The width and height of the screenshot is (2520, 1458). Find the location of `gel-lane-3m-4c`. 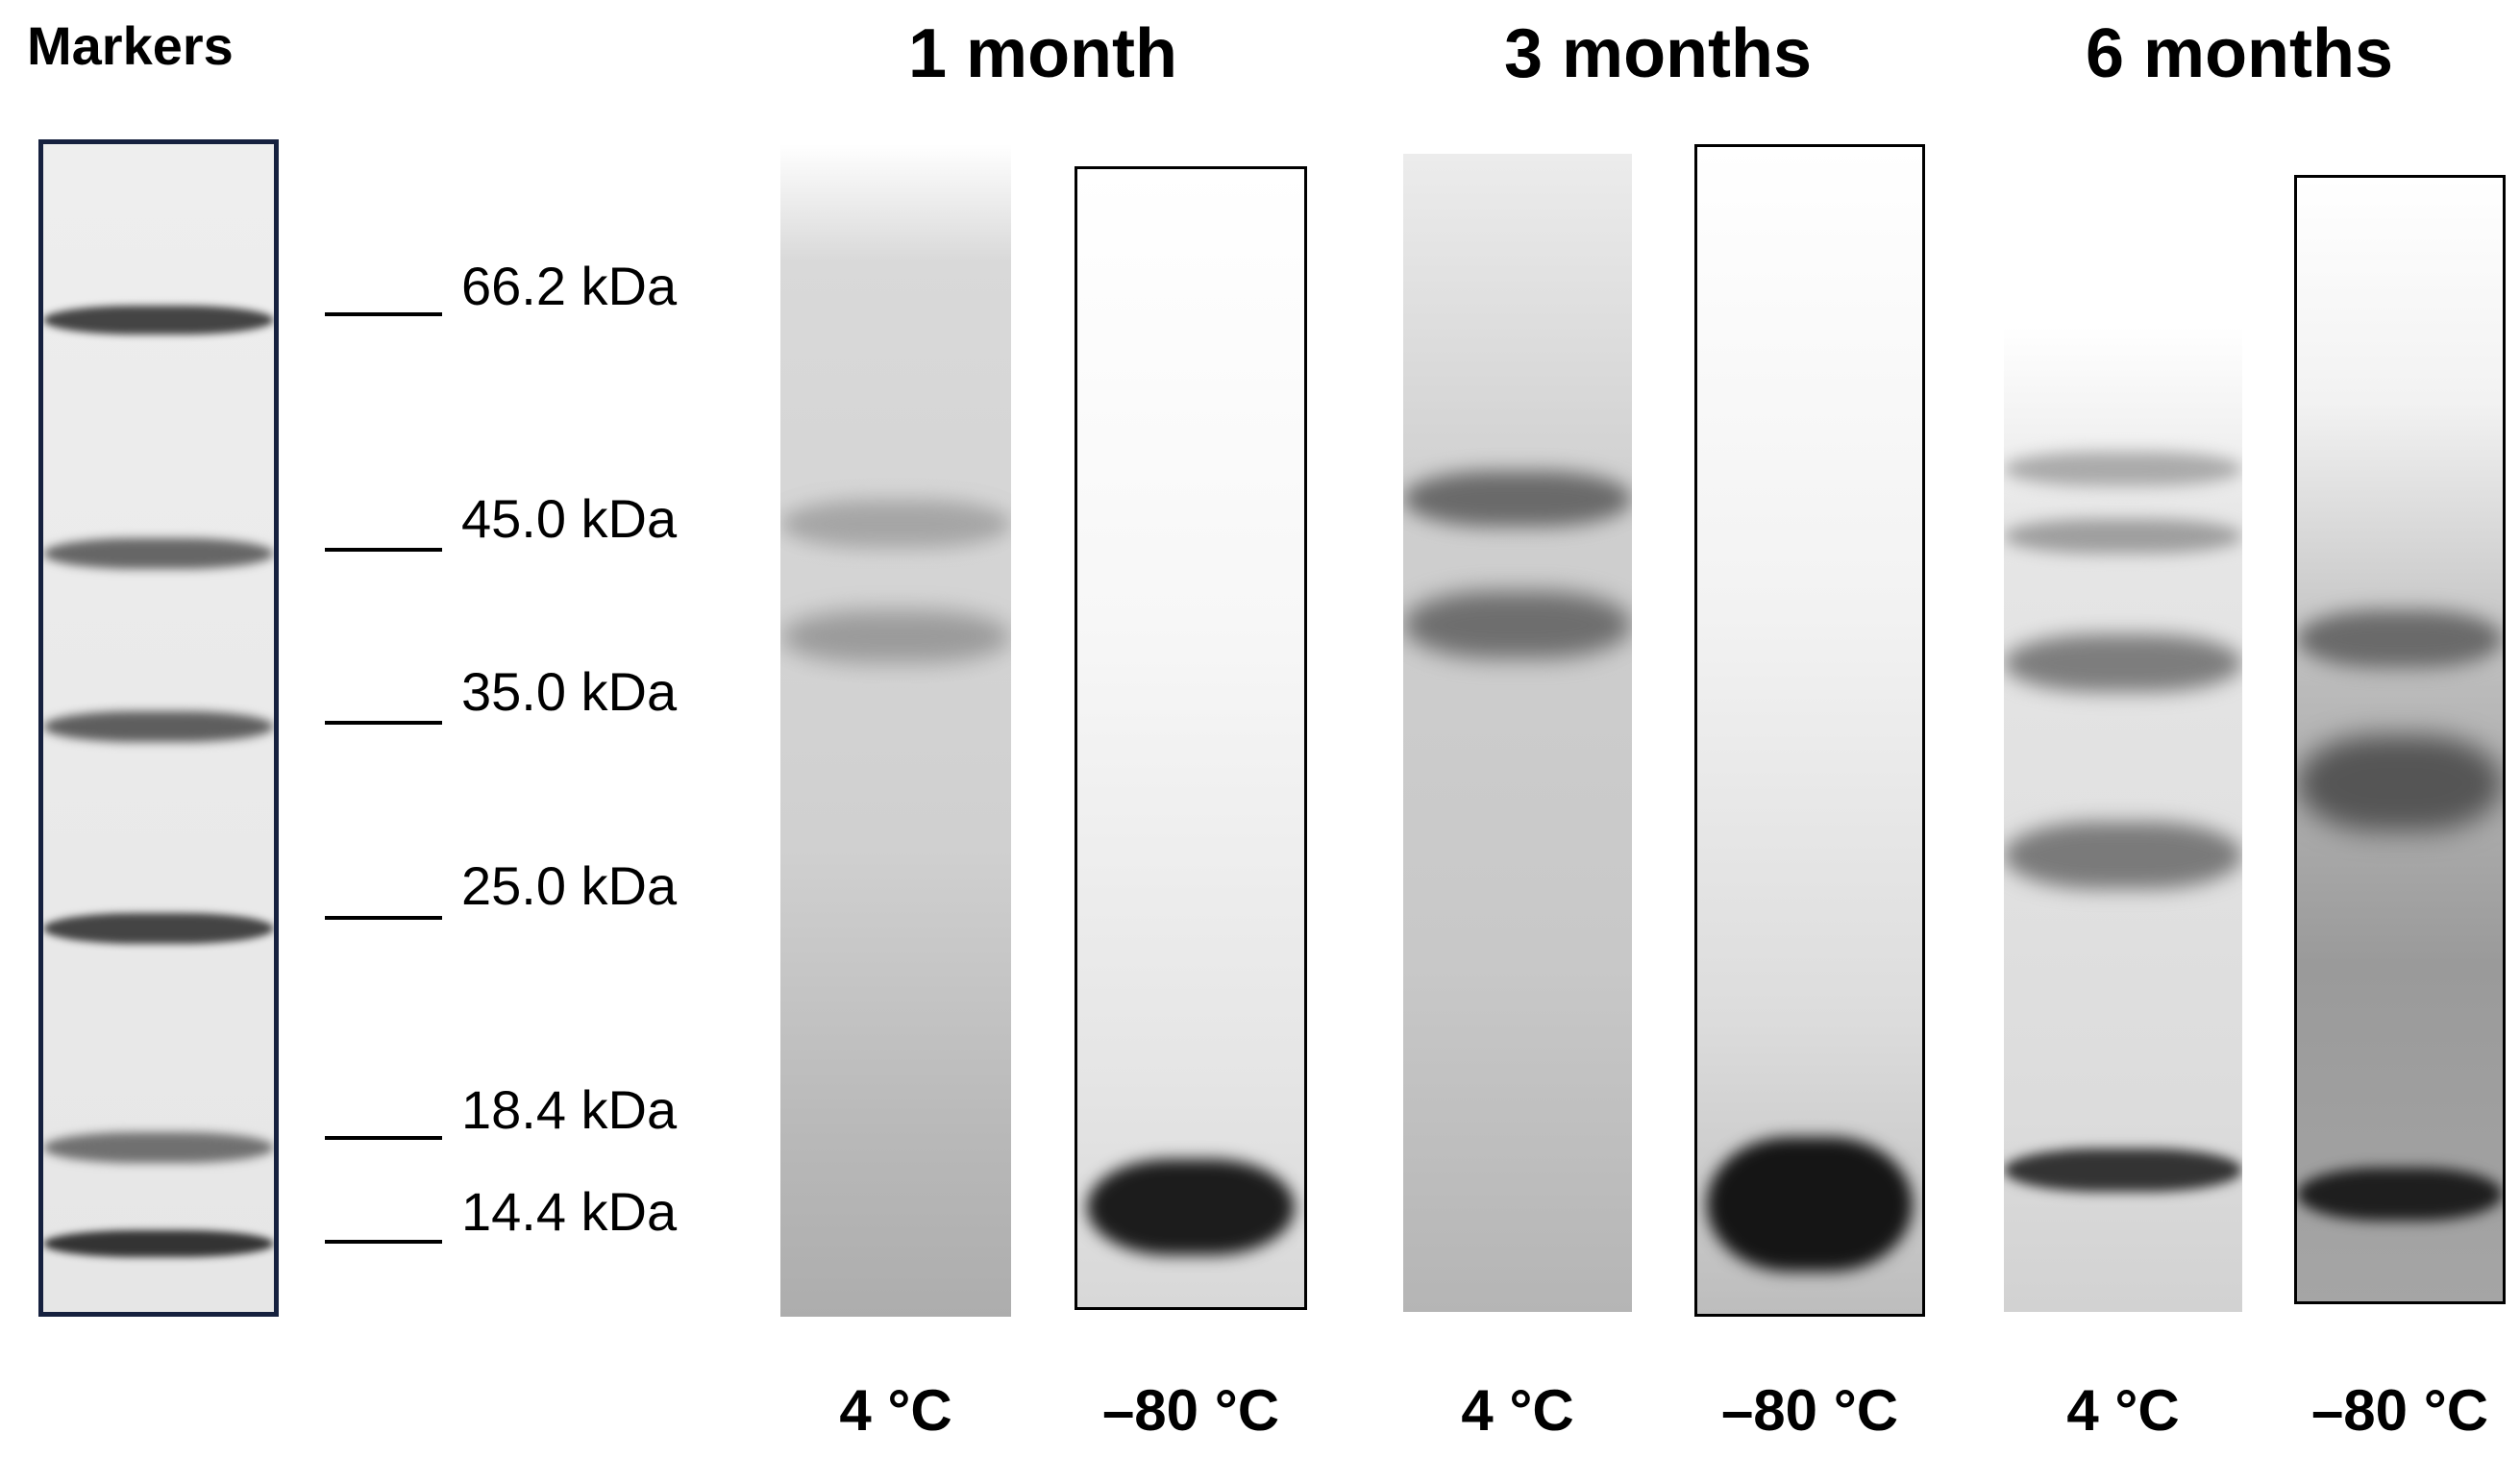

gel-lane-3m-4c is located at coordinates (1518, 733).